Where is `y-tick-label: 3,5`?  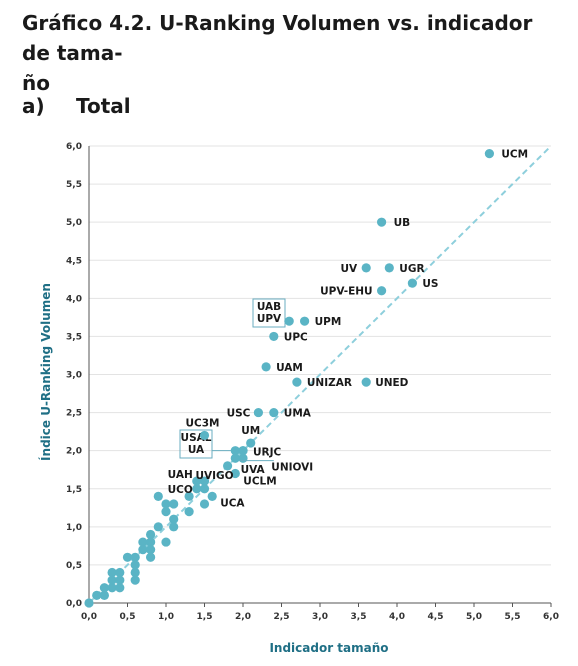
y-tick-label: 3,5 is located at coordinates (74, 337).